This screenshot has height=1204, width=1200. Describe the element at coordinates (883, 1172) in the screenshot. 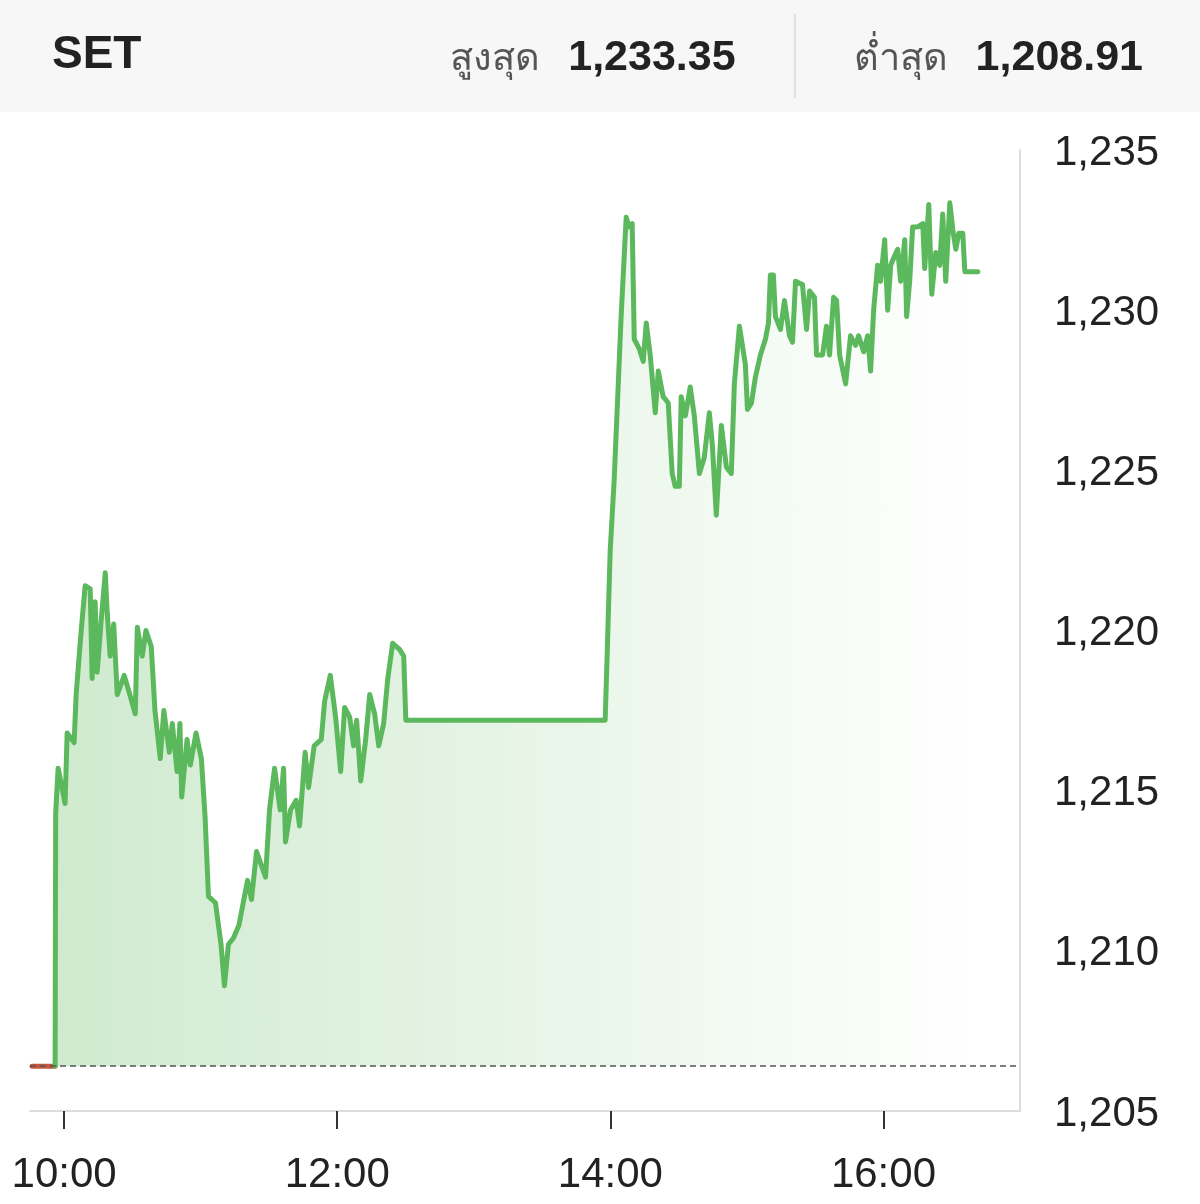

I see `x-tick-label: 16:00` at that location.